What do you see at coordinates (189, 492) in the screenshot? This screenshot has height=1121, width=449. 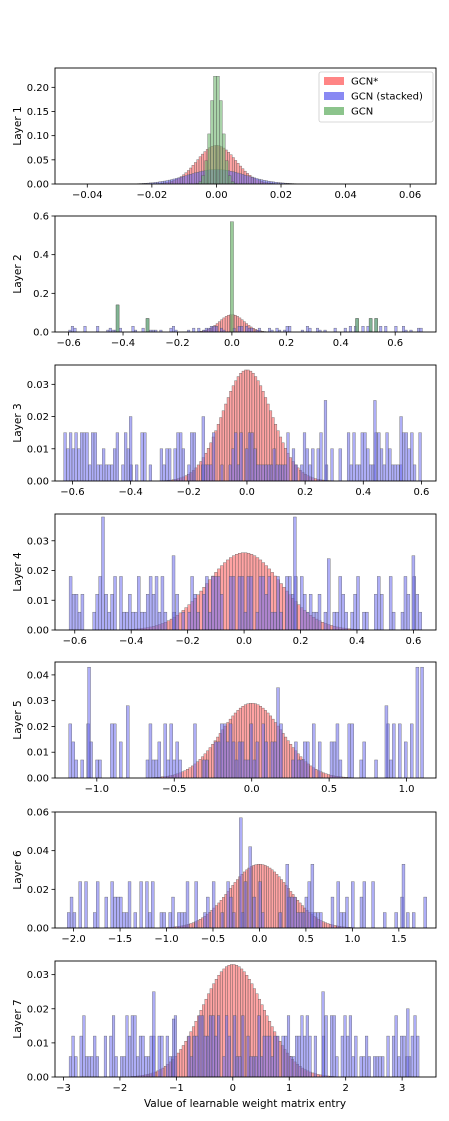 I see `x-tick-label: −0.2` at bounding box center [189, 492].